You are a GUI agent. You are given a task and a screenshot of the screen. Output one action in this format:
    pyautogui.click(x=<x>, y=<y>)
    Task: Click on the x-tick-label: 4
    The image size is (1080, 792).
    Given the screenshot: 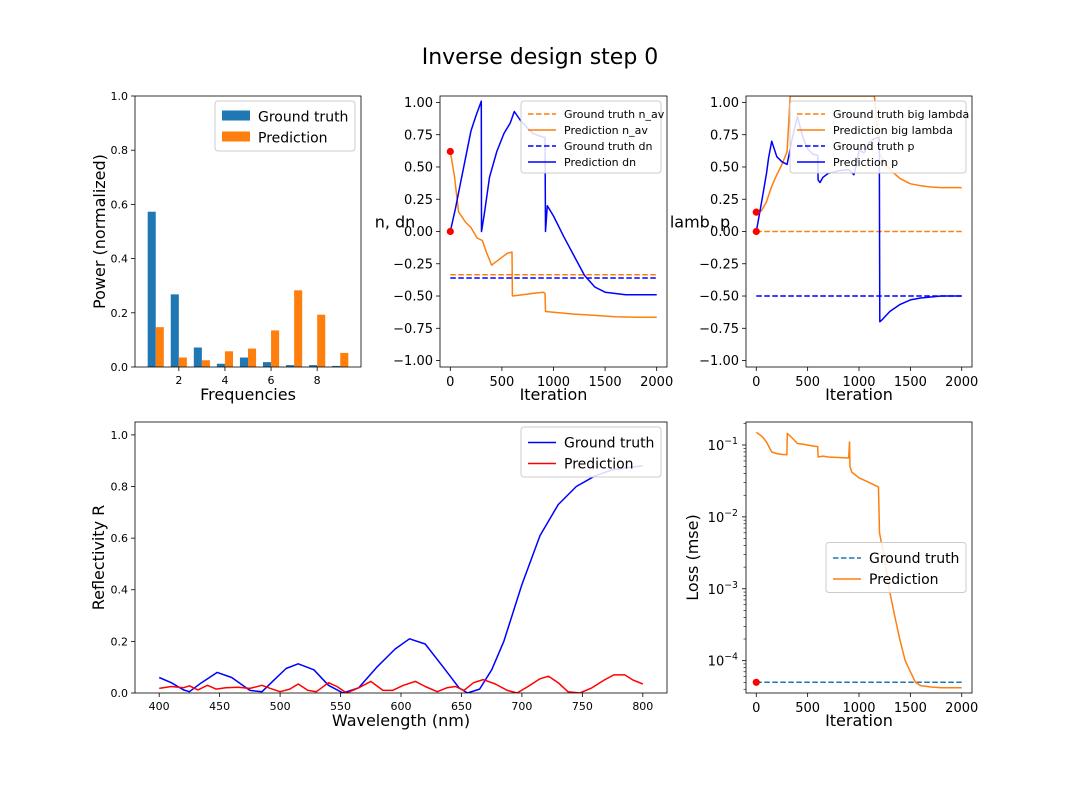 What is the action you would take?
    pyautogui.click(x=224, y=380)
    